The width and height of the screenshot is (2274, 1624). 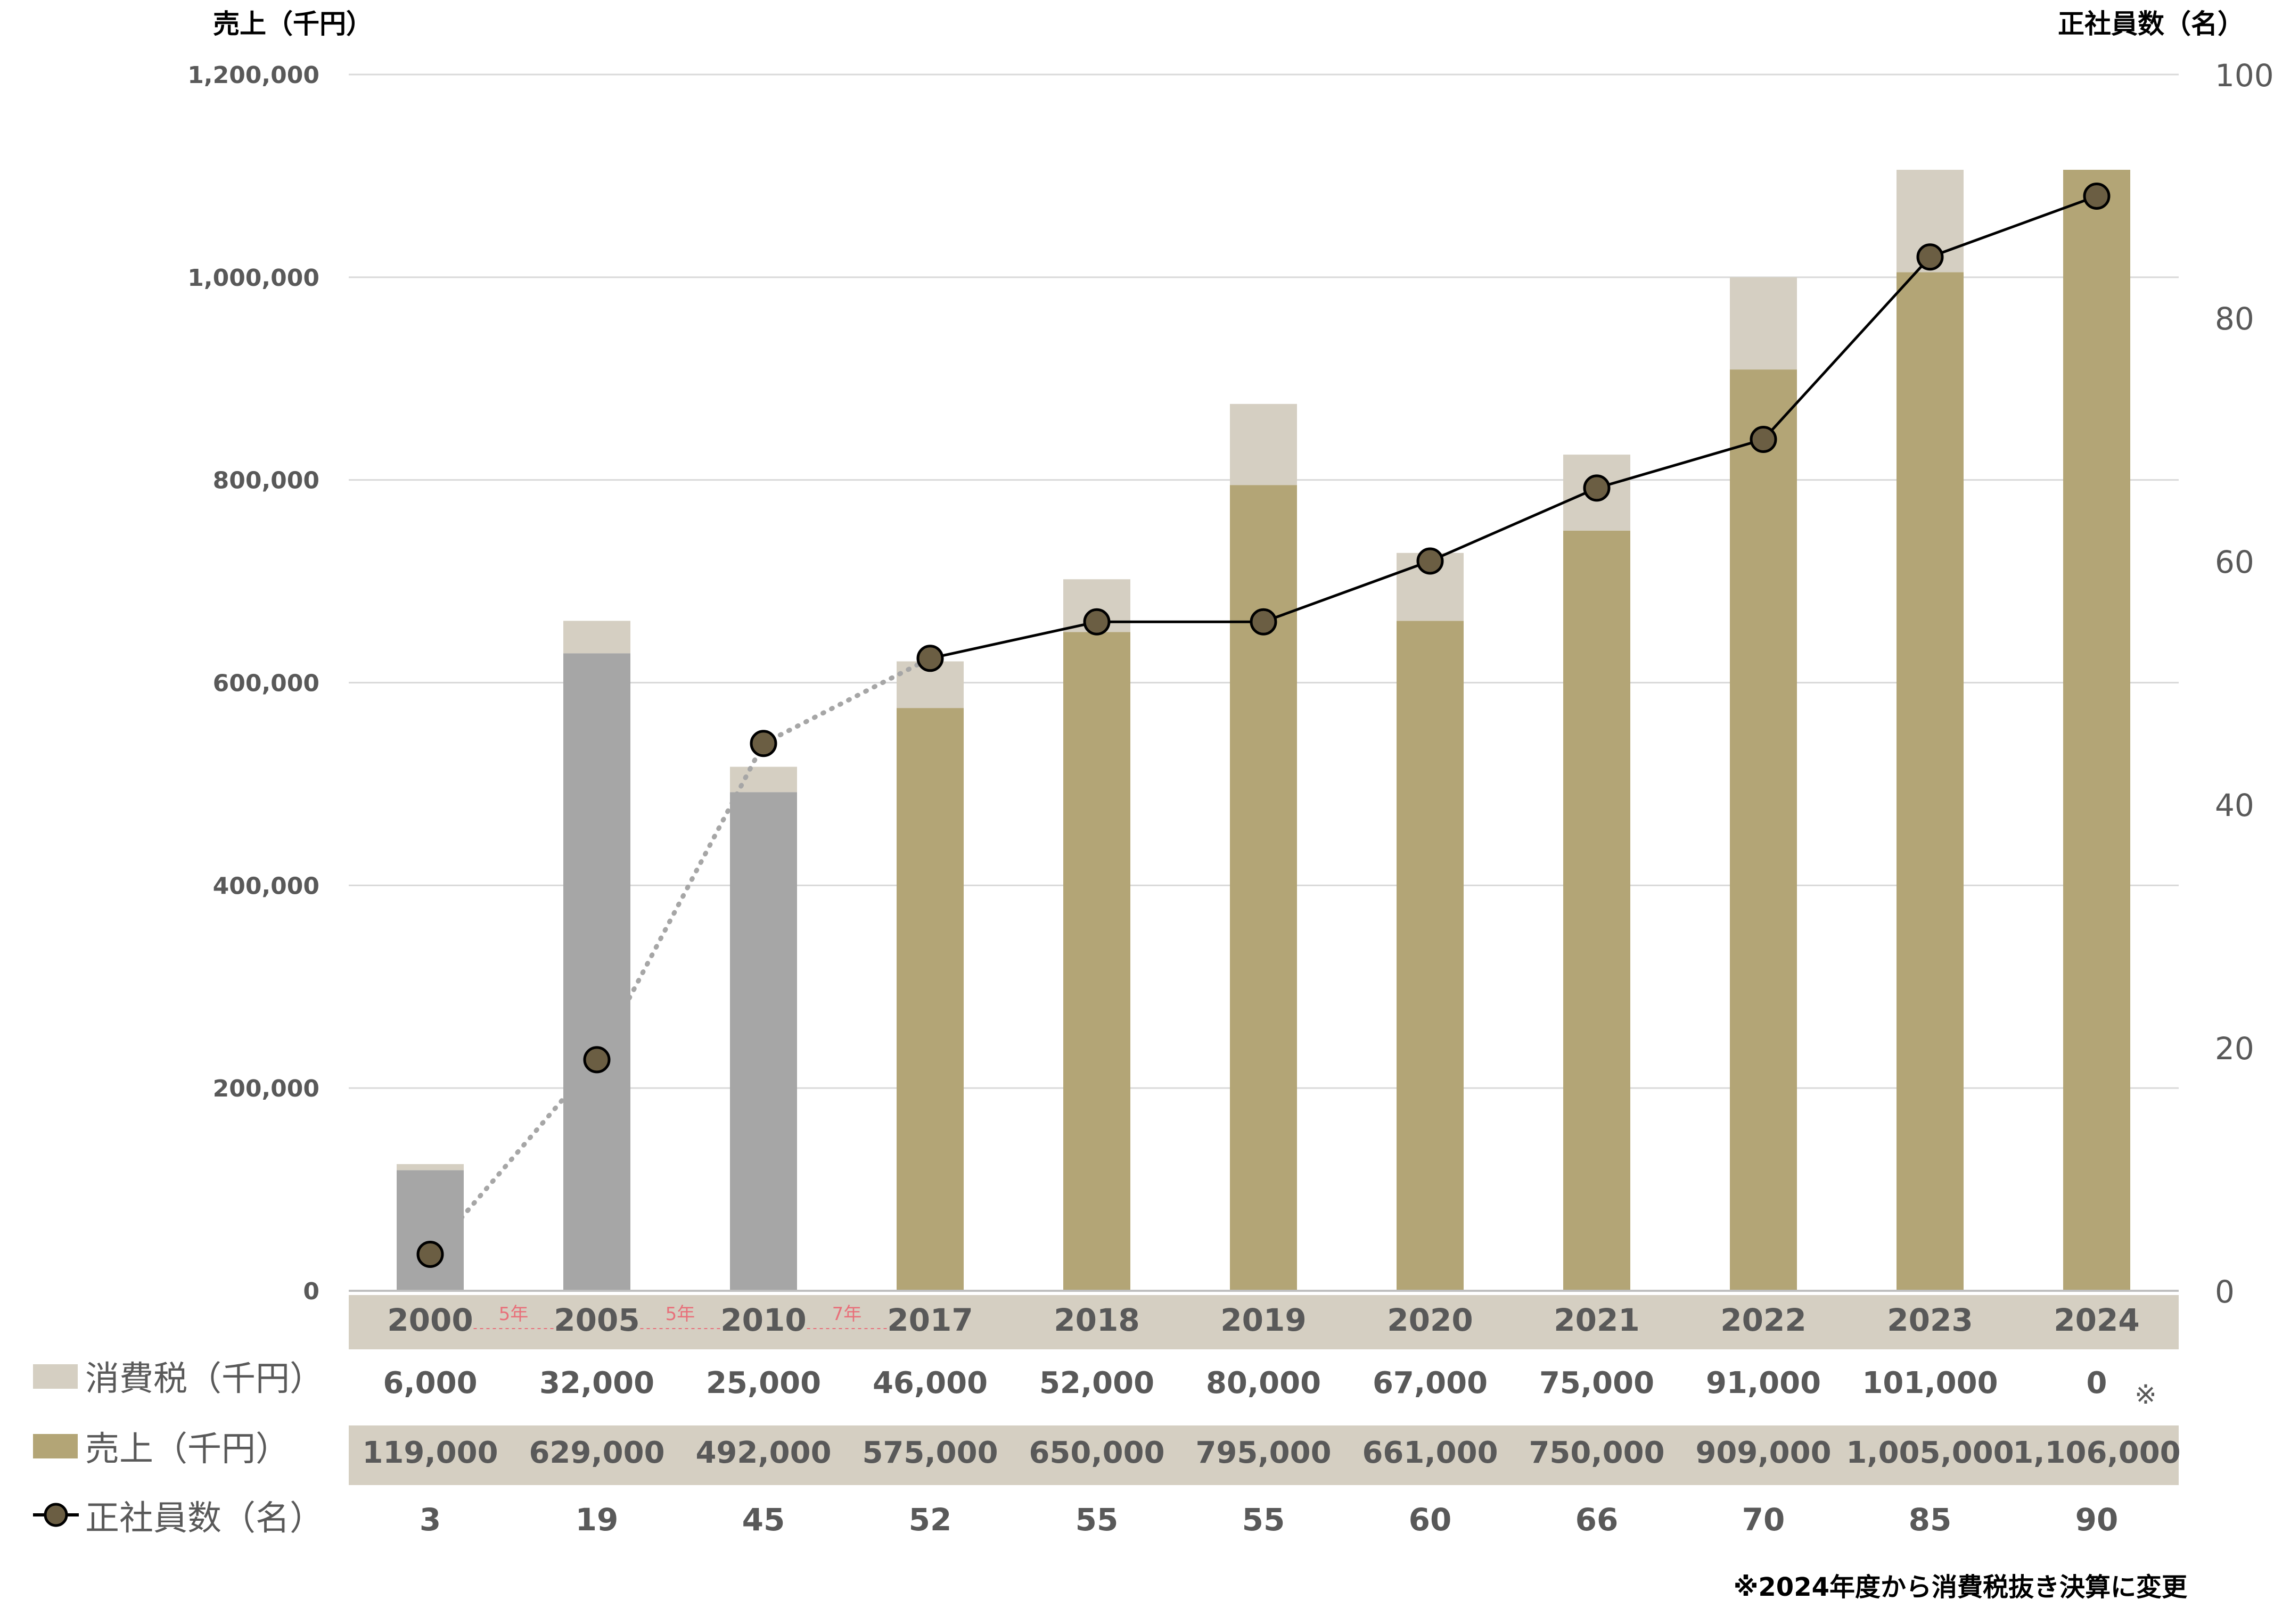 I want to click on employee-value-label: 70, so click(x=1763, y=1520).